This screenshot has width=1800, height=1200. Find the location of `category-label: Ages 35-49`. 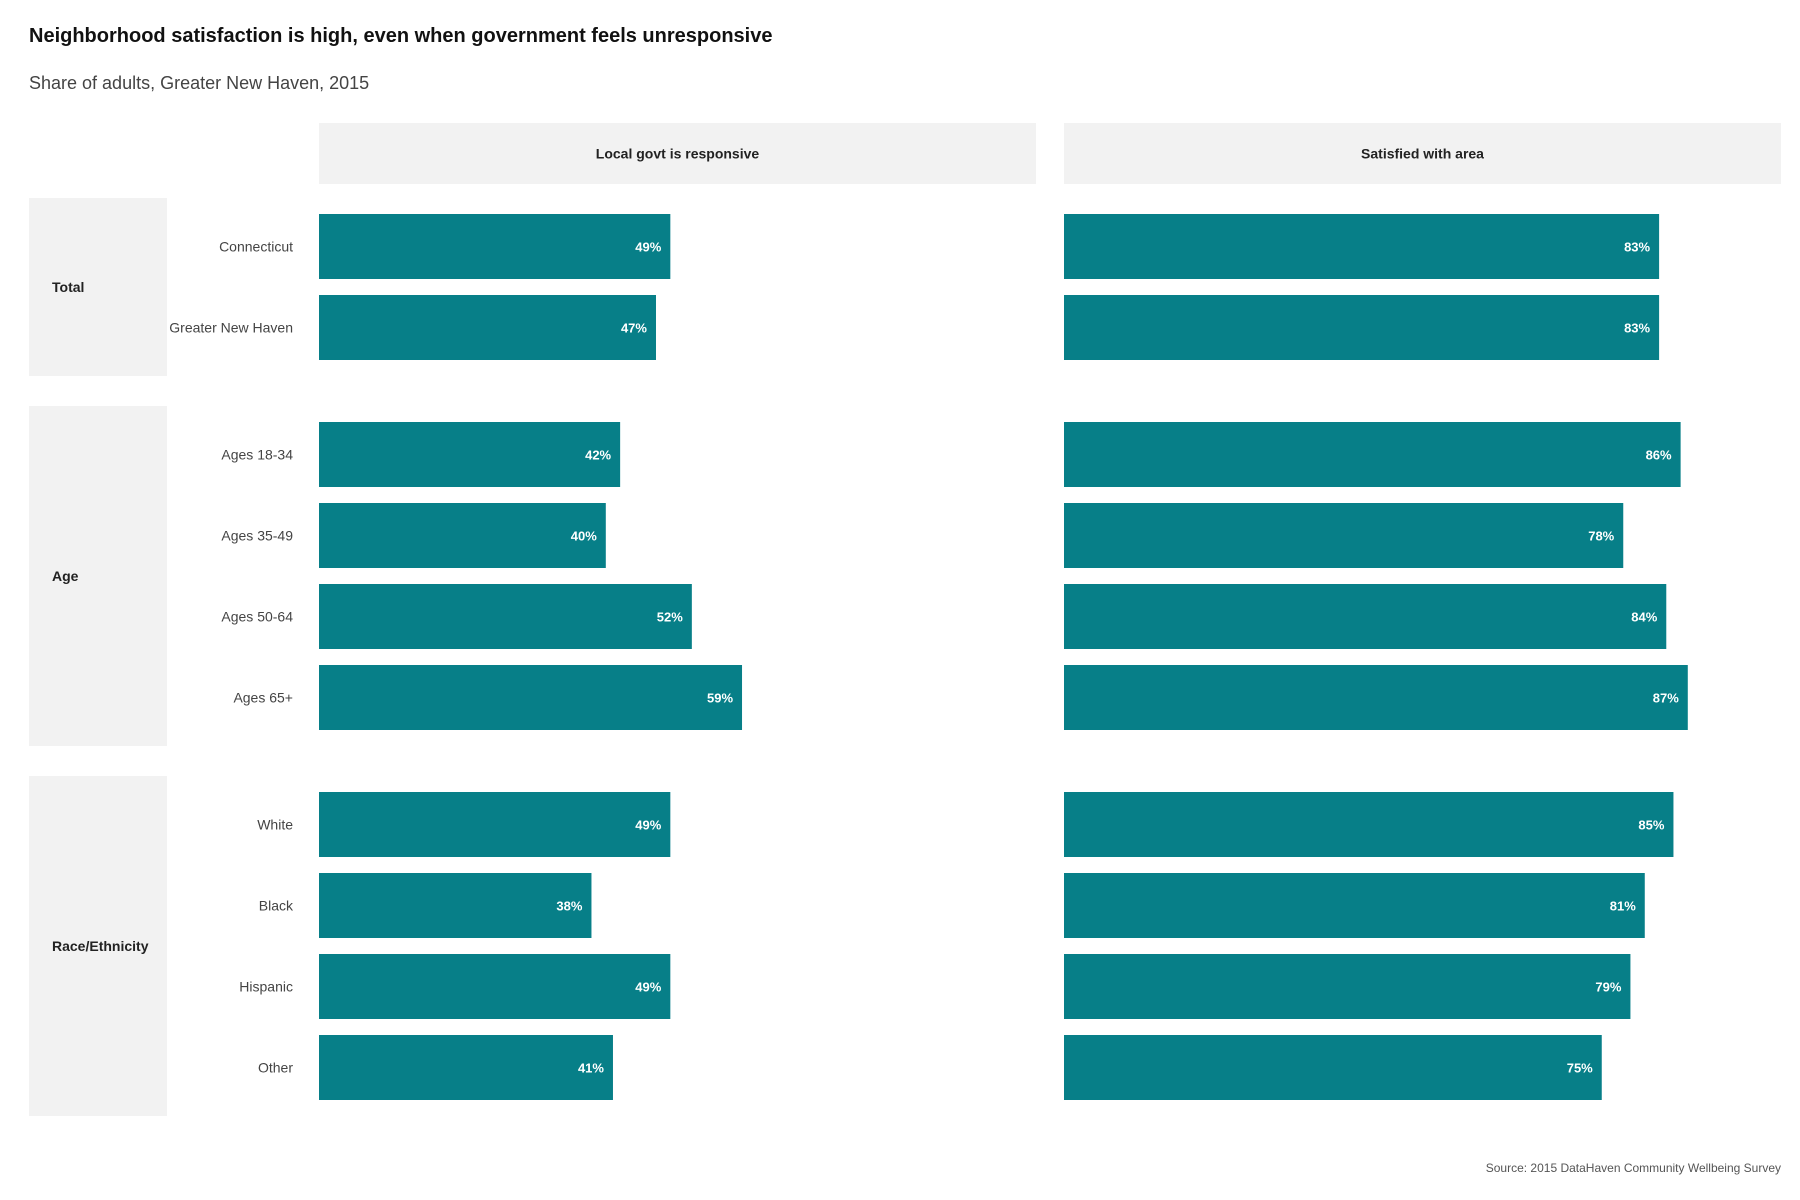

category-label: Ages 35-49 is located at coordinates (257, 536).